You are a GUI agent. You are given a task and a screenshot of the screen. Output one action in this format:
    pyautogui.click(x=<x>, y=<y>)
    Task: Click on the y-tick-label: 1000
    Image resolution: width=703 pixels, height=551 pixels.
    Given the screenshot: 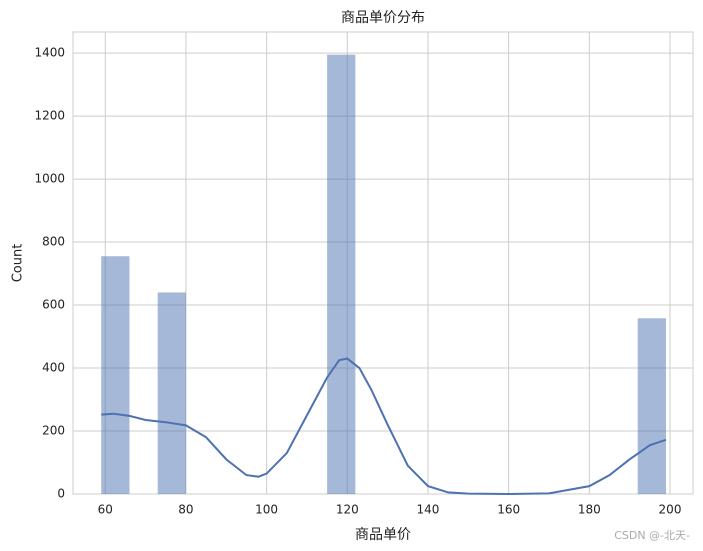 What is the action you would take?
    pyautogui.click(x=49, y=179)
    